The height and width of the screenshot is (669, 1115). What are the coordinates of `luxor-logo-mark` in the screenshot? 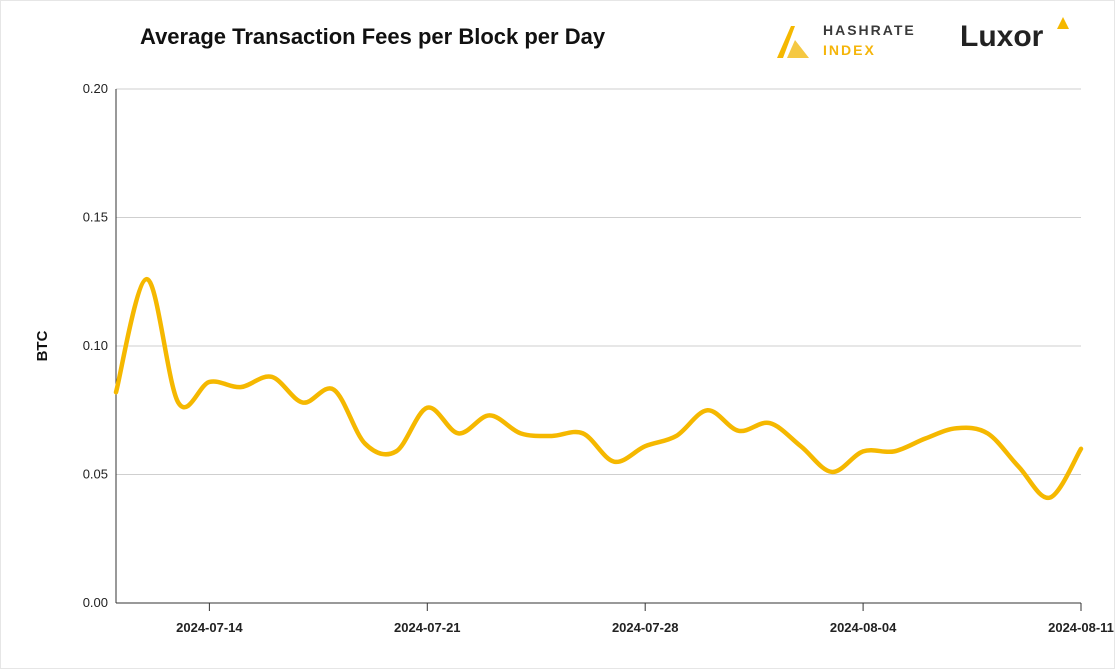 It's located at (1063, 23).